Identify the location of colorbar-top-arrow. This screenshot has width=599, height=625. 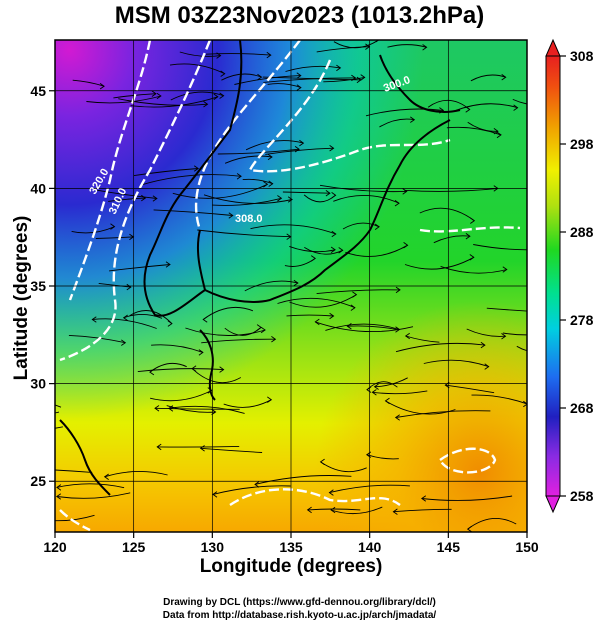
(553, 47).